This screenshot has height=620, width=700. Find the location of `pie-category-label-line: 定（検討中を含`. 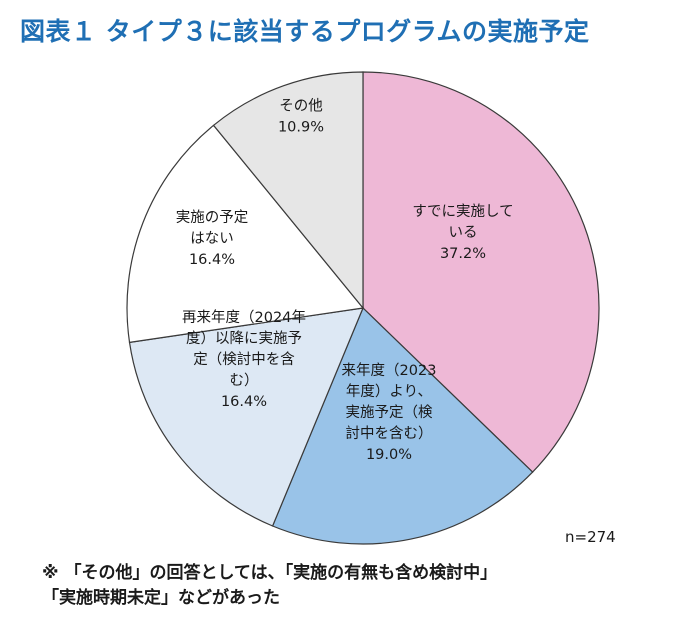

pie-category-label-line: 定（検討中を含 is located at coordinates (244, 359).